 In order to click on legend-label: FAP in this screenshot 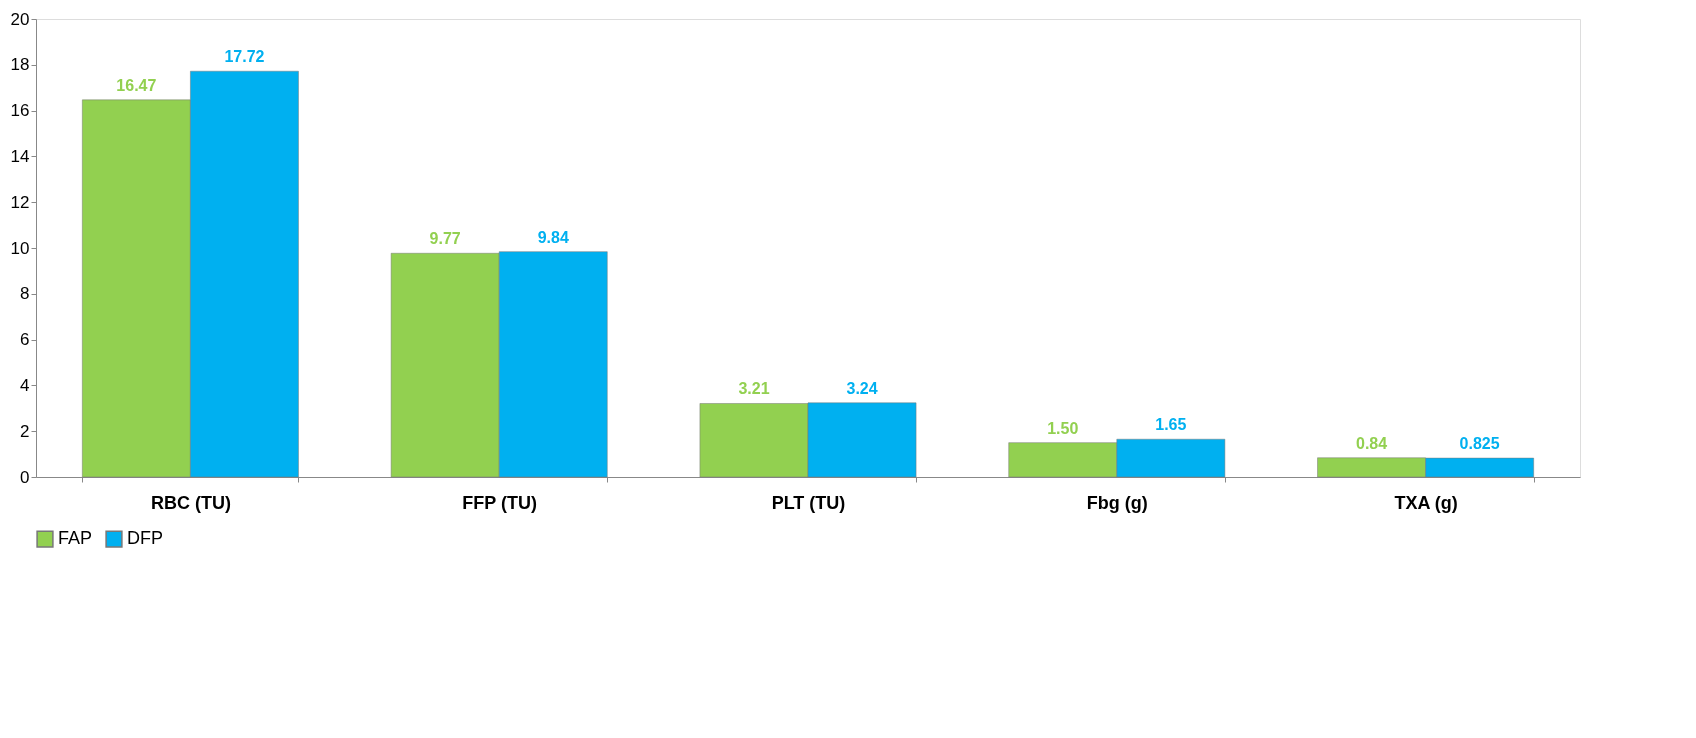, I will do `click(75, 538)`.